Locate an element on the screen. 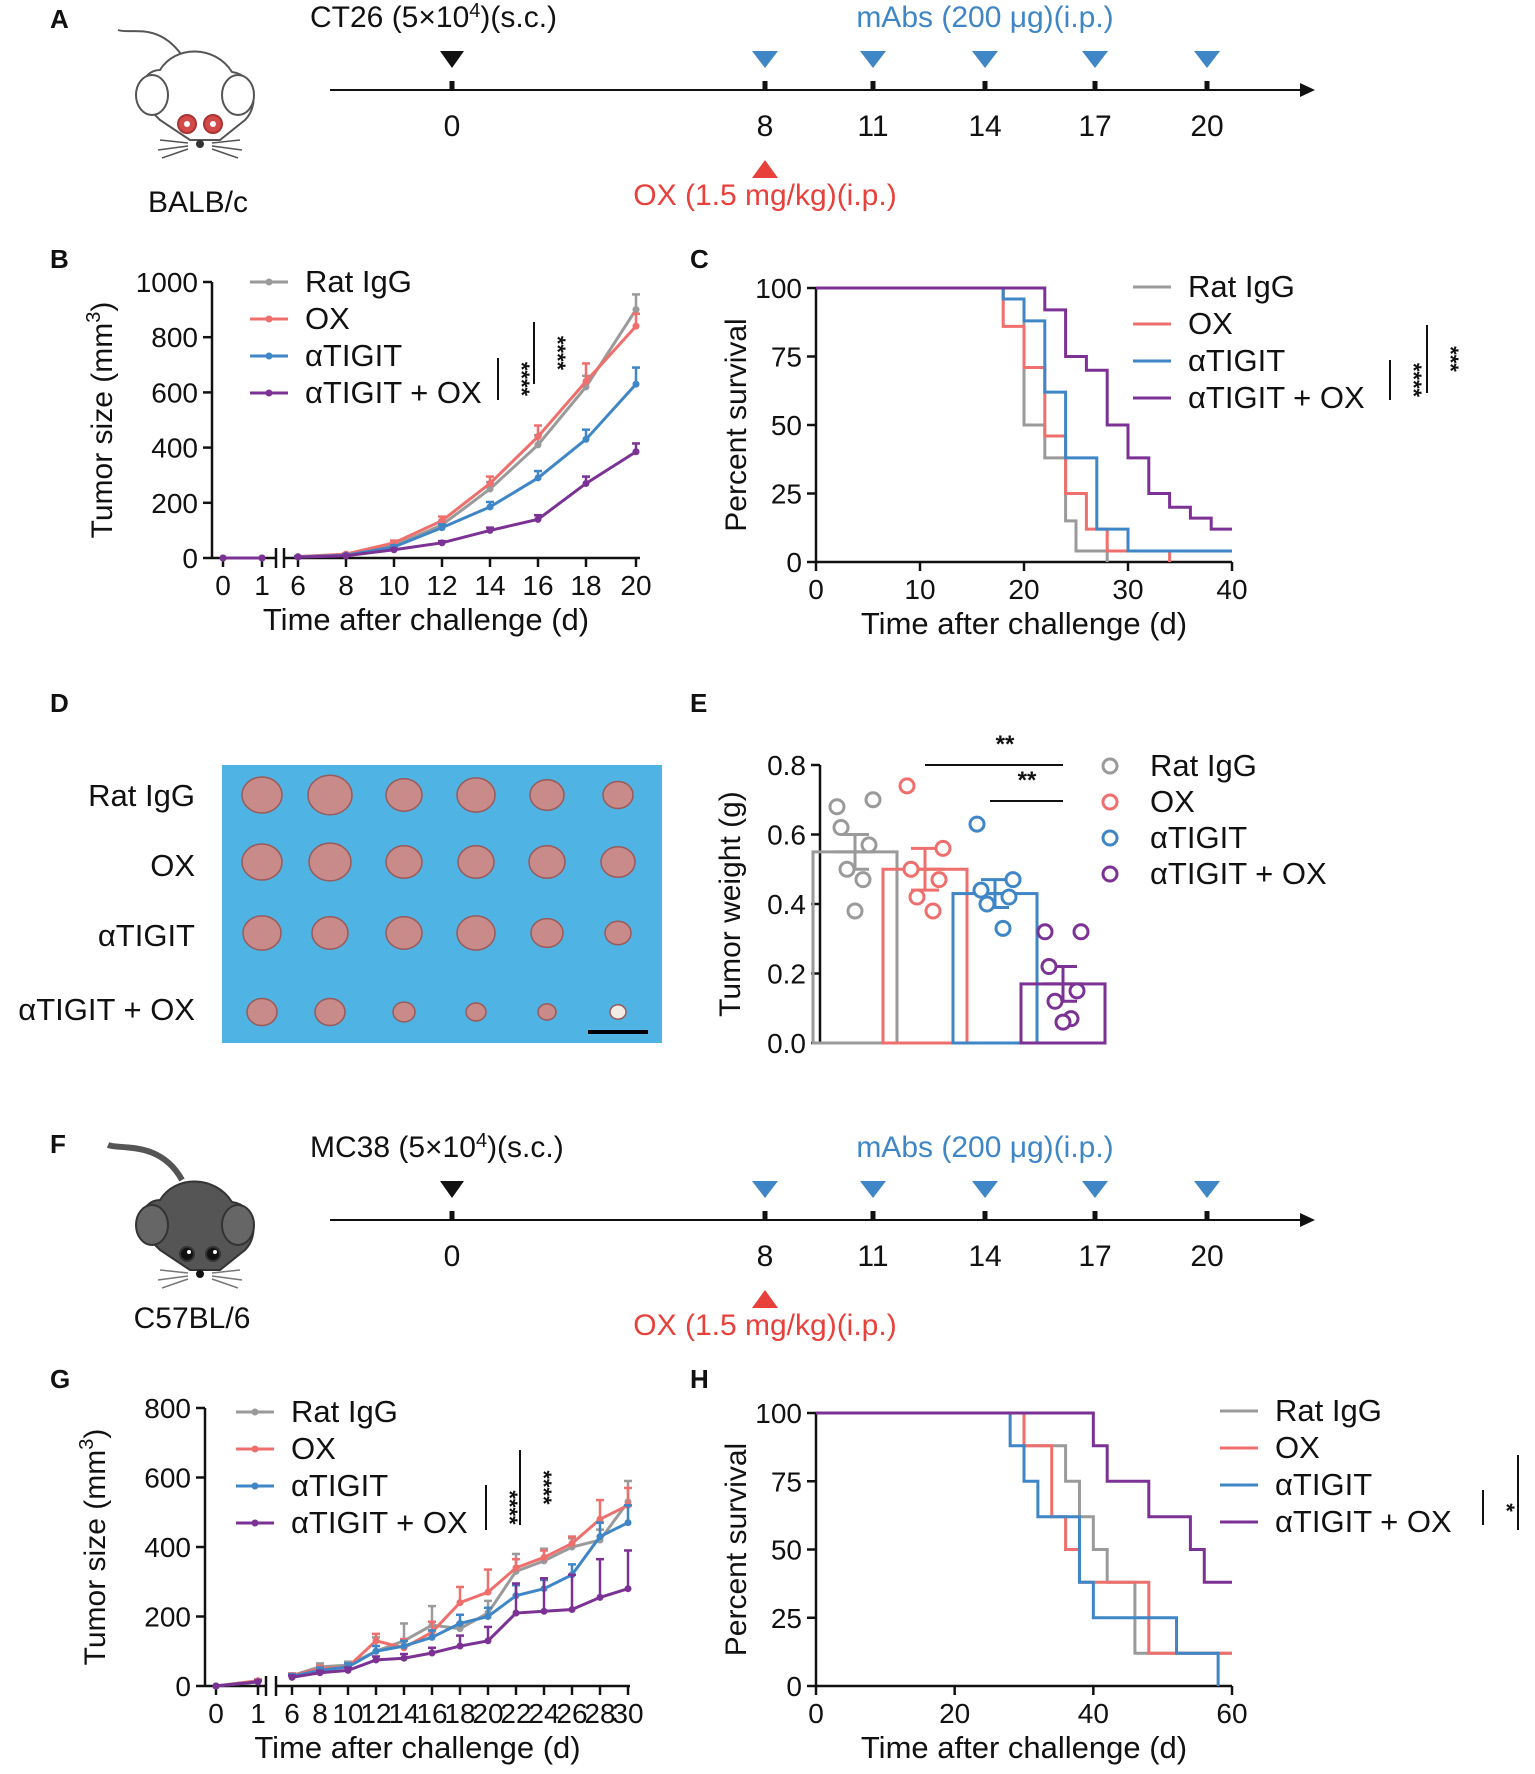 The image size is (1535, 1774). photo-row-label-atigit: αTIGIT is located at coordinates (146, 935).